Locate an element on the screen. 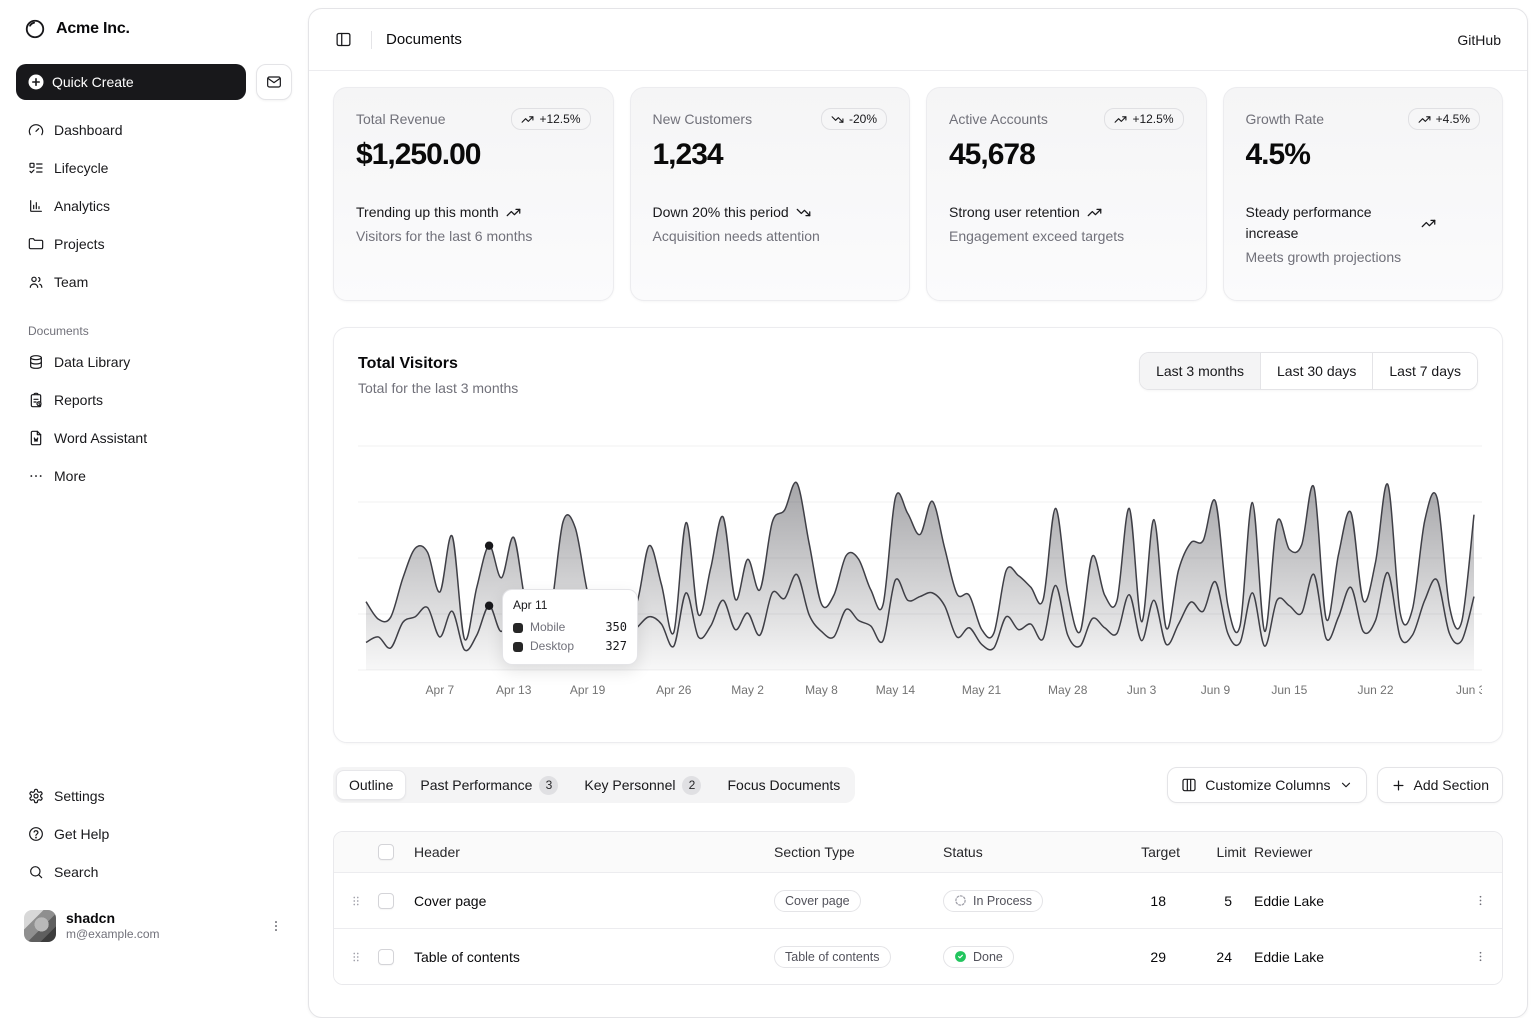 The height and width of the screenshot is (1018, 1536). inbox-mail-button is located at coordinates (274, 82).